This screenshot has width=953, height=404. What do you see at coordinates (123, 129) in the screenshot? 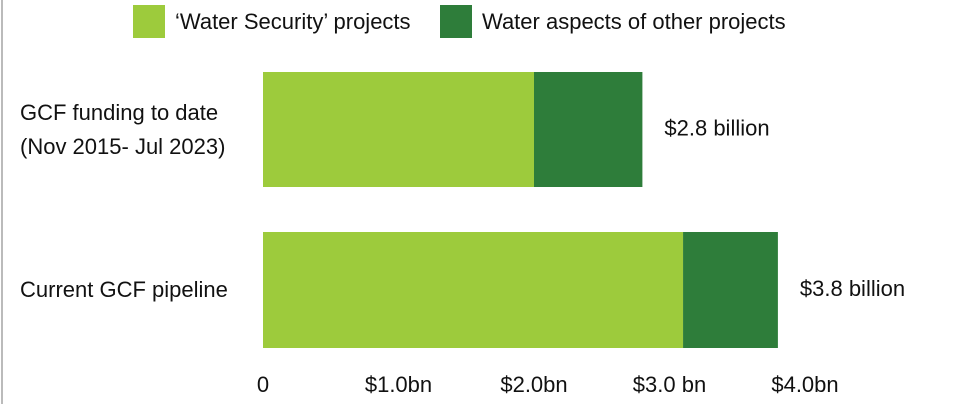
I see `category-label: GCF funding to date (Nov 2015- Jul 2023)` at bounding box center [123, 129].